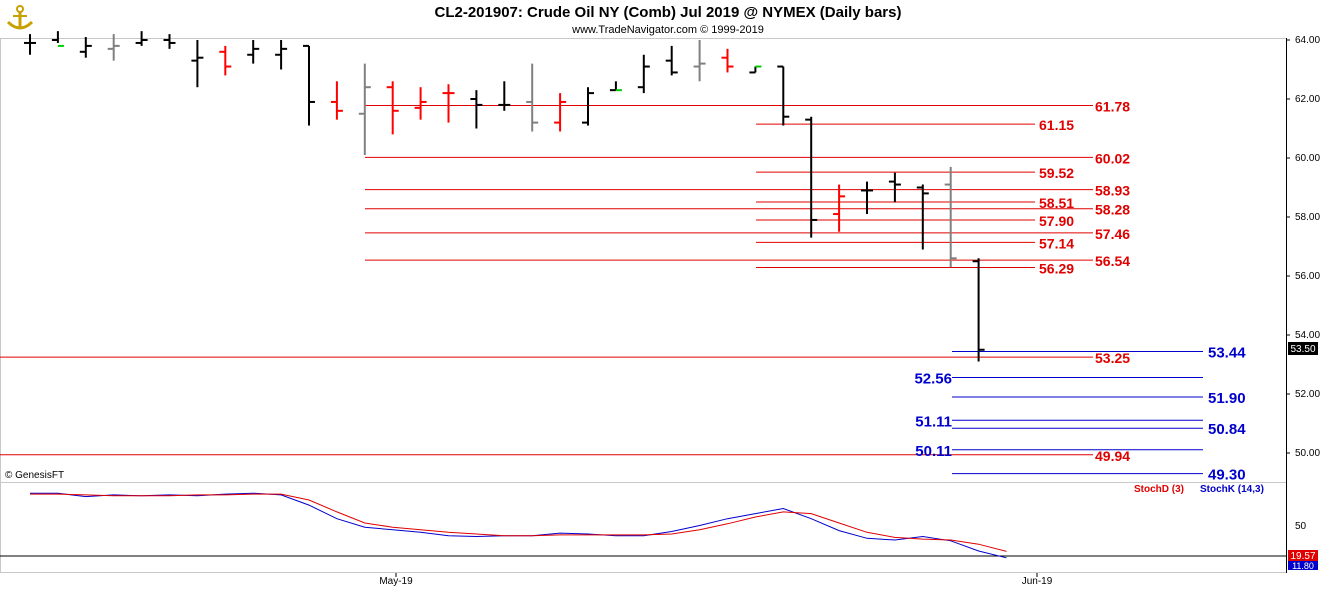 The width and height of the screenshot is (1336, 591). What do you see at coordinates (1056, 203) in the screenshot?
I see `fib-label-red: 58.51` at bounding box center [1056, 203].